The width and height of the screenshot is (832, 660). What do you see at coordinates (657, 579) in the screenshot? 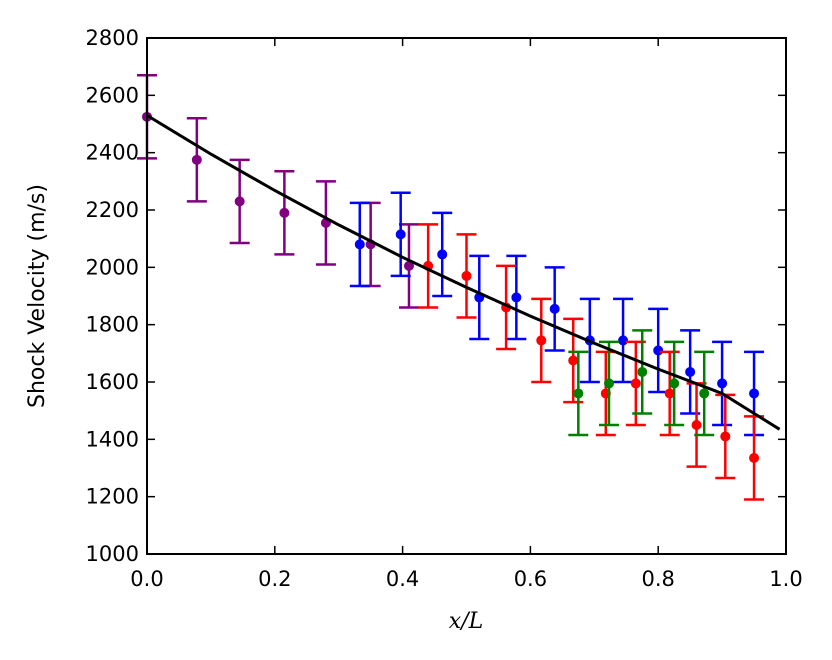
I see `x-tick-label-4: 0.8` at bounding box center [657, 579].